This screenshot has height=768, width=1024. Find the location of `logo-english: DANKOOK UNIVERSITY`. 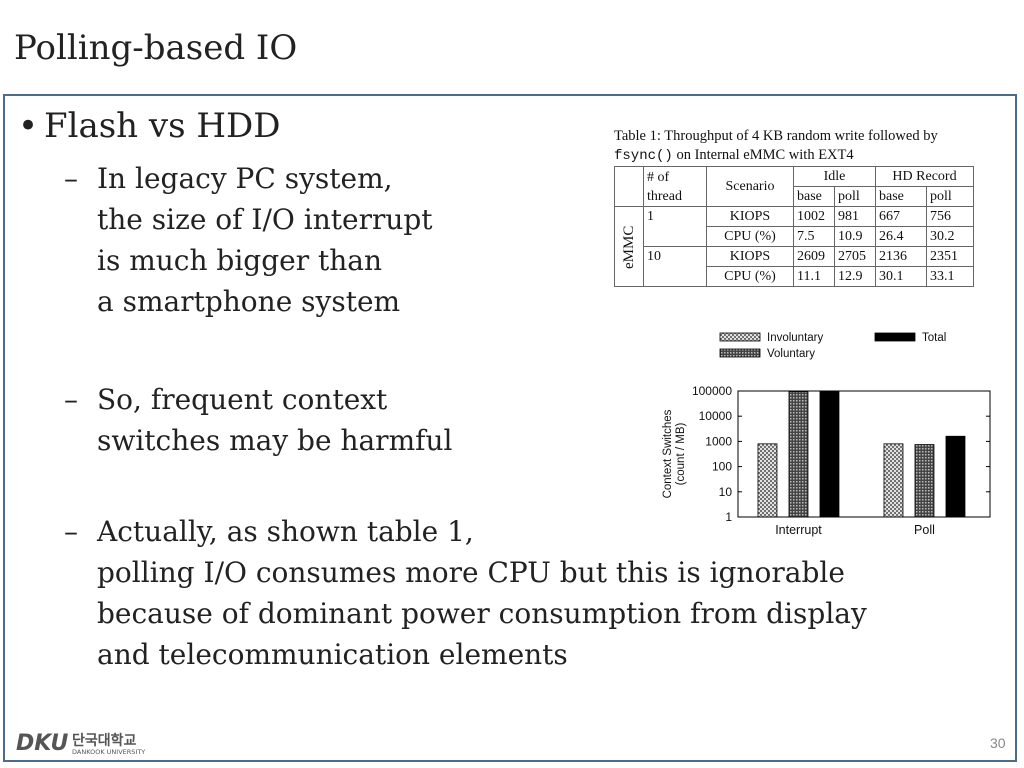

logo-english: DANKOOK UNIVERSITY is located at coordinates (108, 752).